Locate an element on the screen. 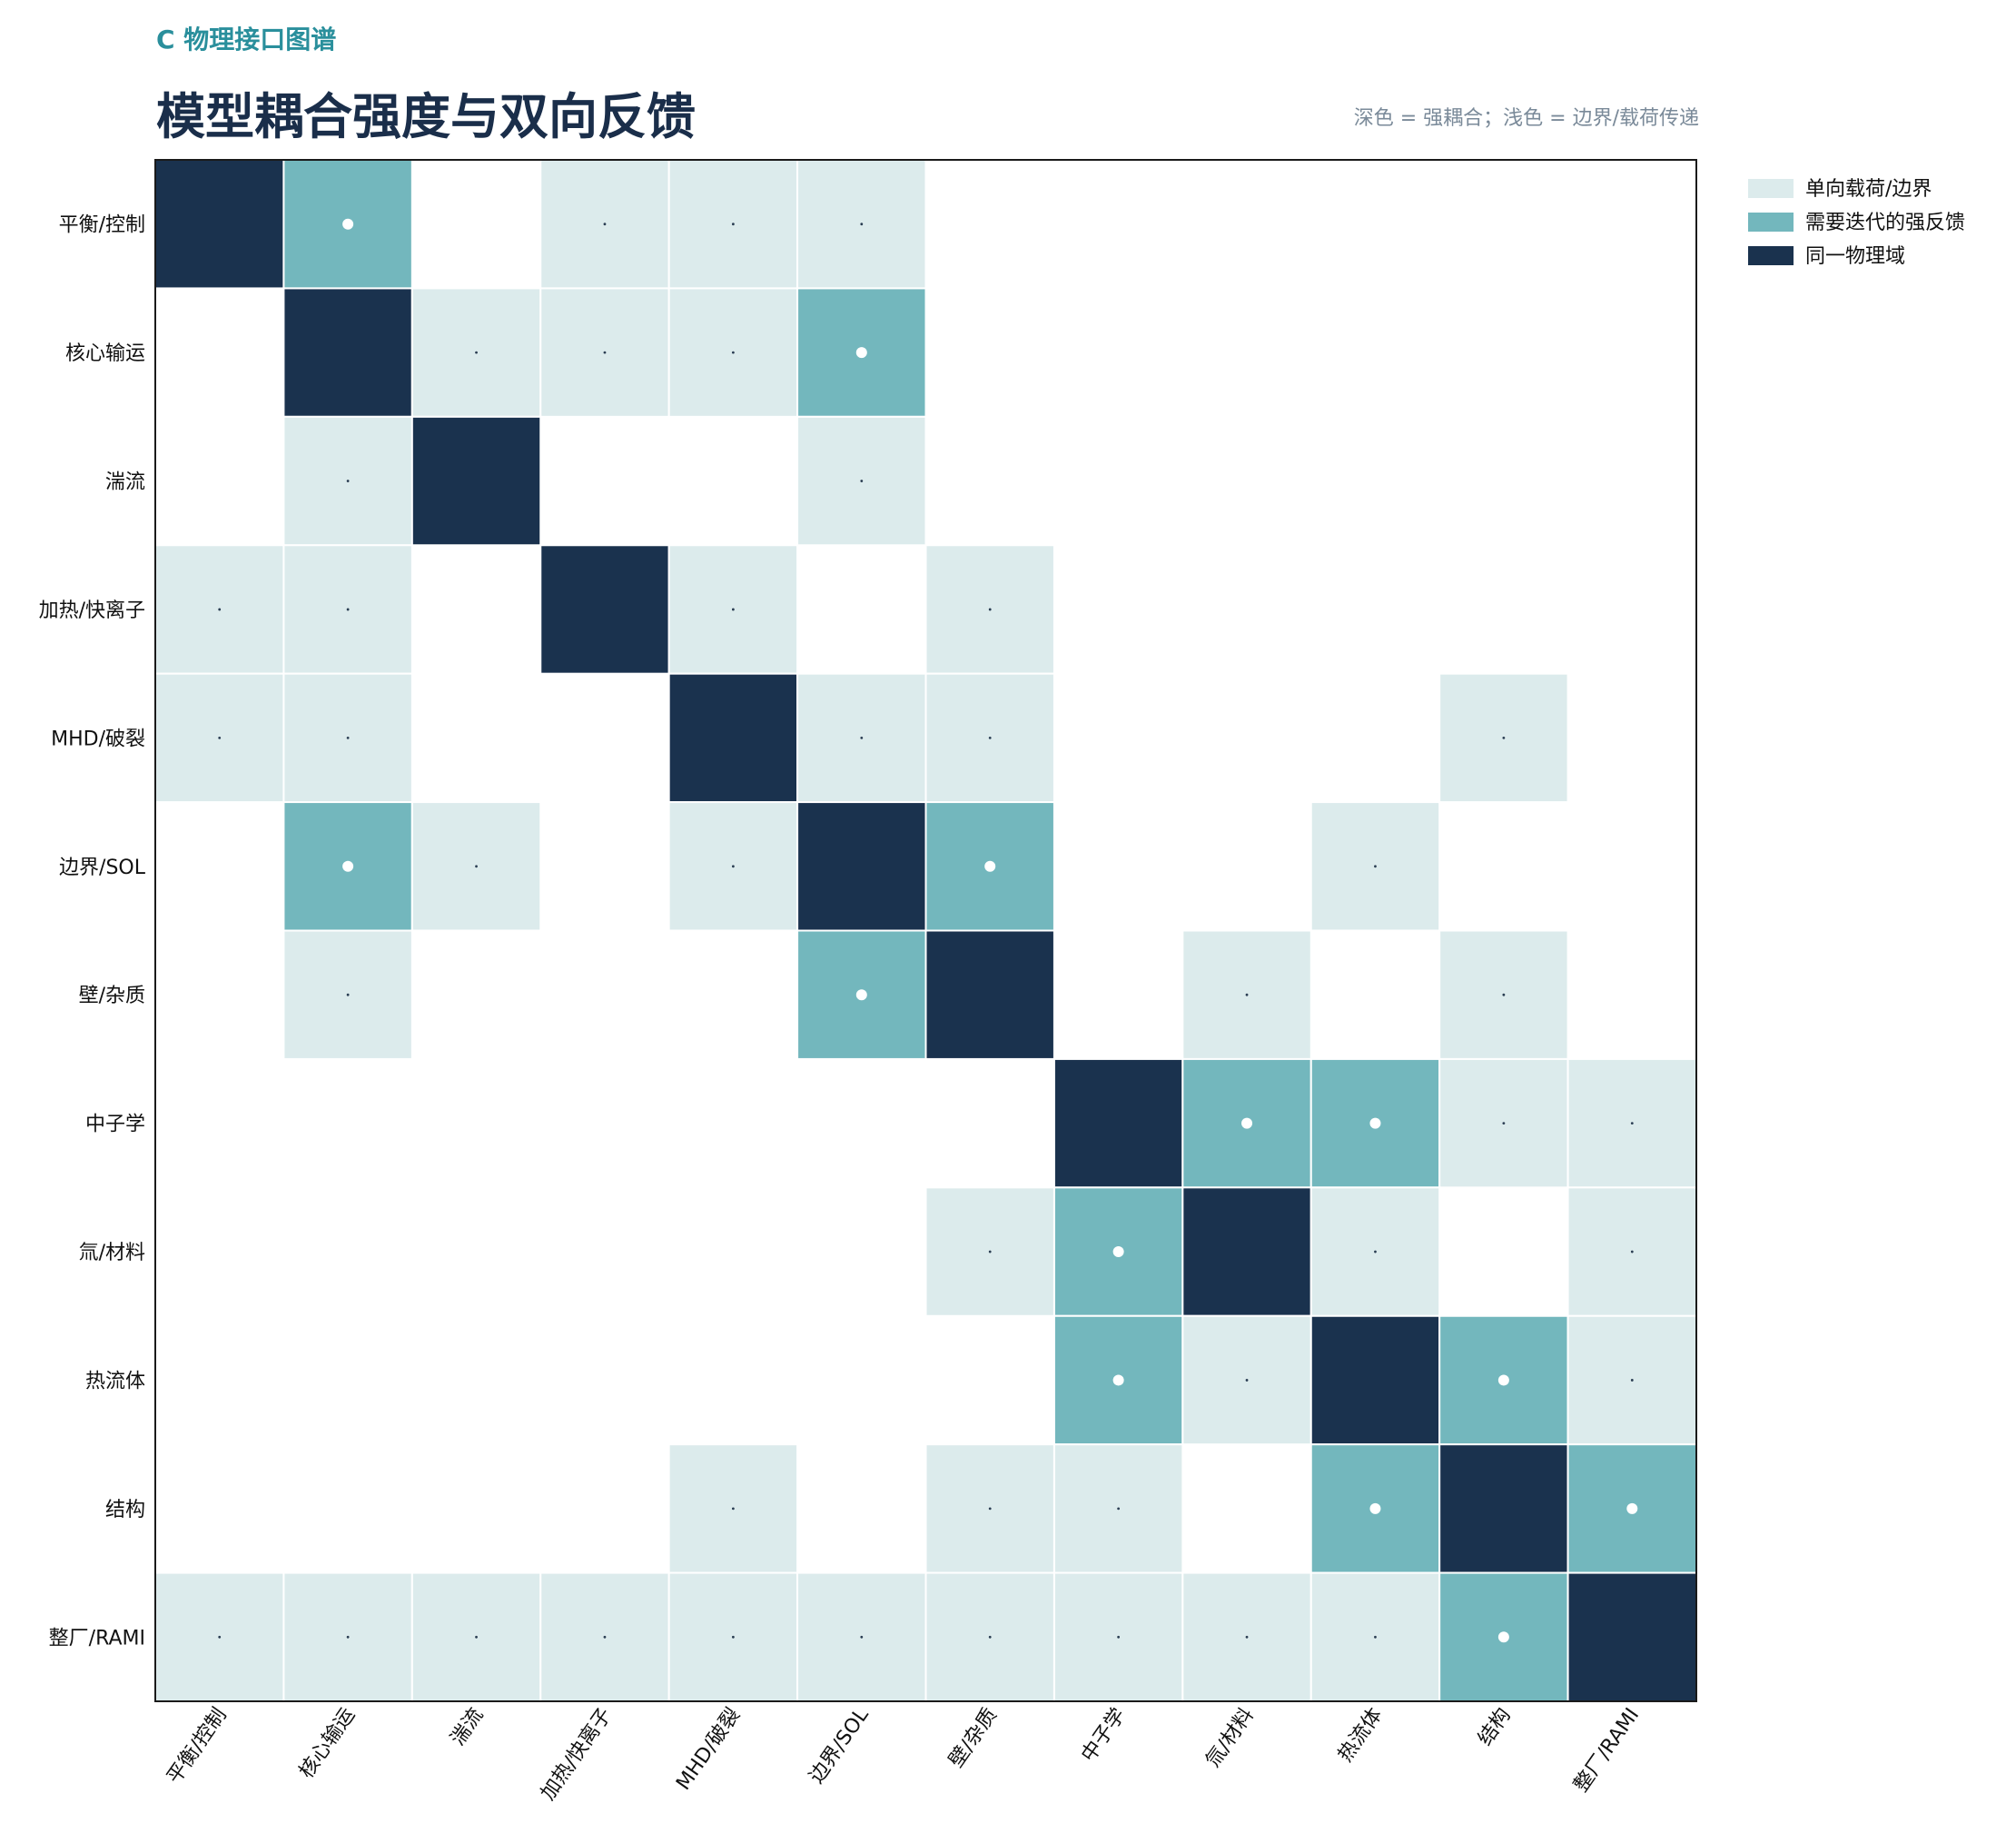  x-tick-label: 加热/快离子 is located at coordinates (577, 1754).